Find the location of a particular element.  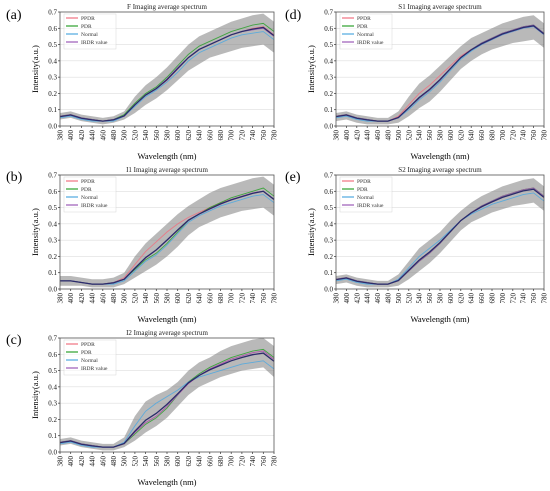

y-tick-label: 0.1 is located at coordinates (52, 110).